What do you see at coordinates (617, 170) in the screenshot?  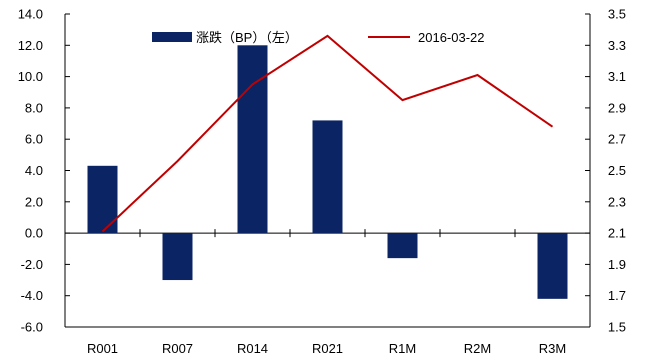 I see `right-axis-tick-label: 2.5` at bounding box center [617, 170].